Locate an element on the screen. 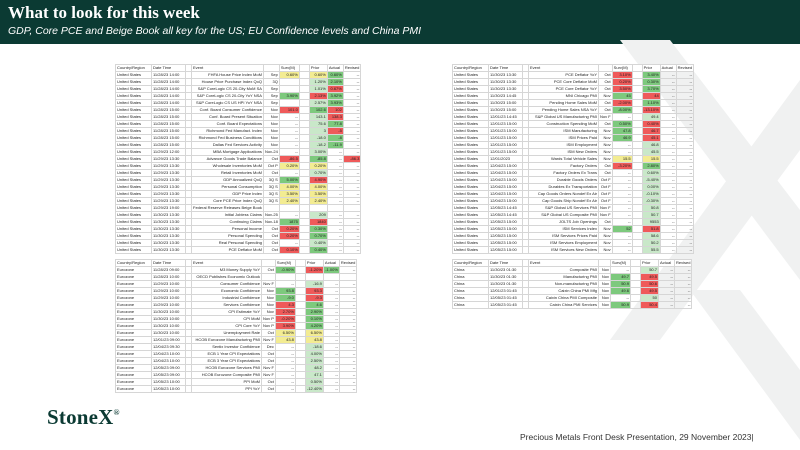 The height and width of the screenshot is (450, 800). table-cell: -16.9 is located at coordinates (314, 284).